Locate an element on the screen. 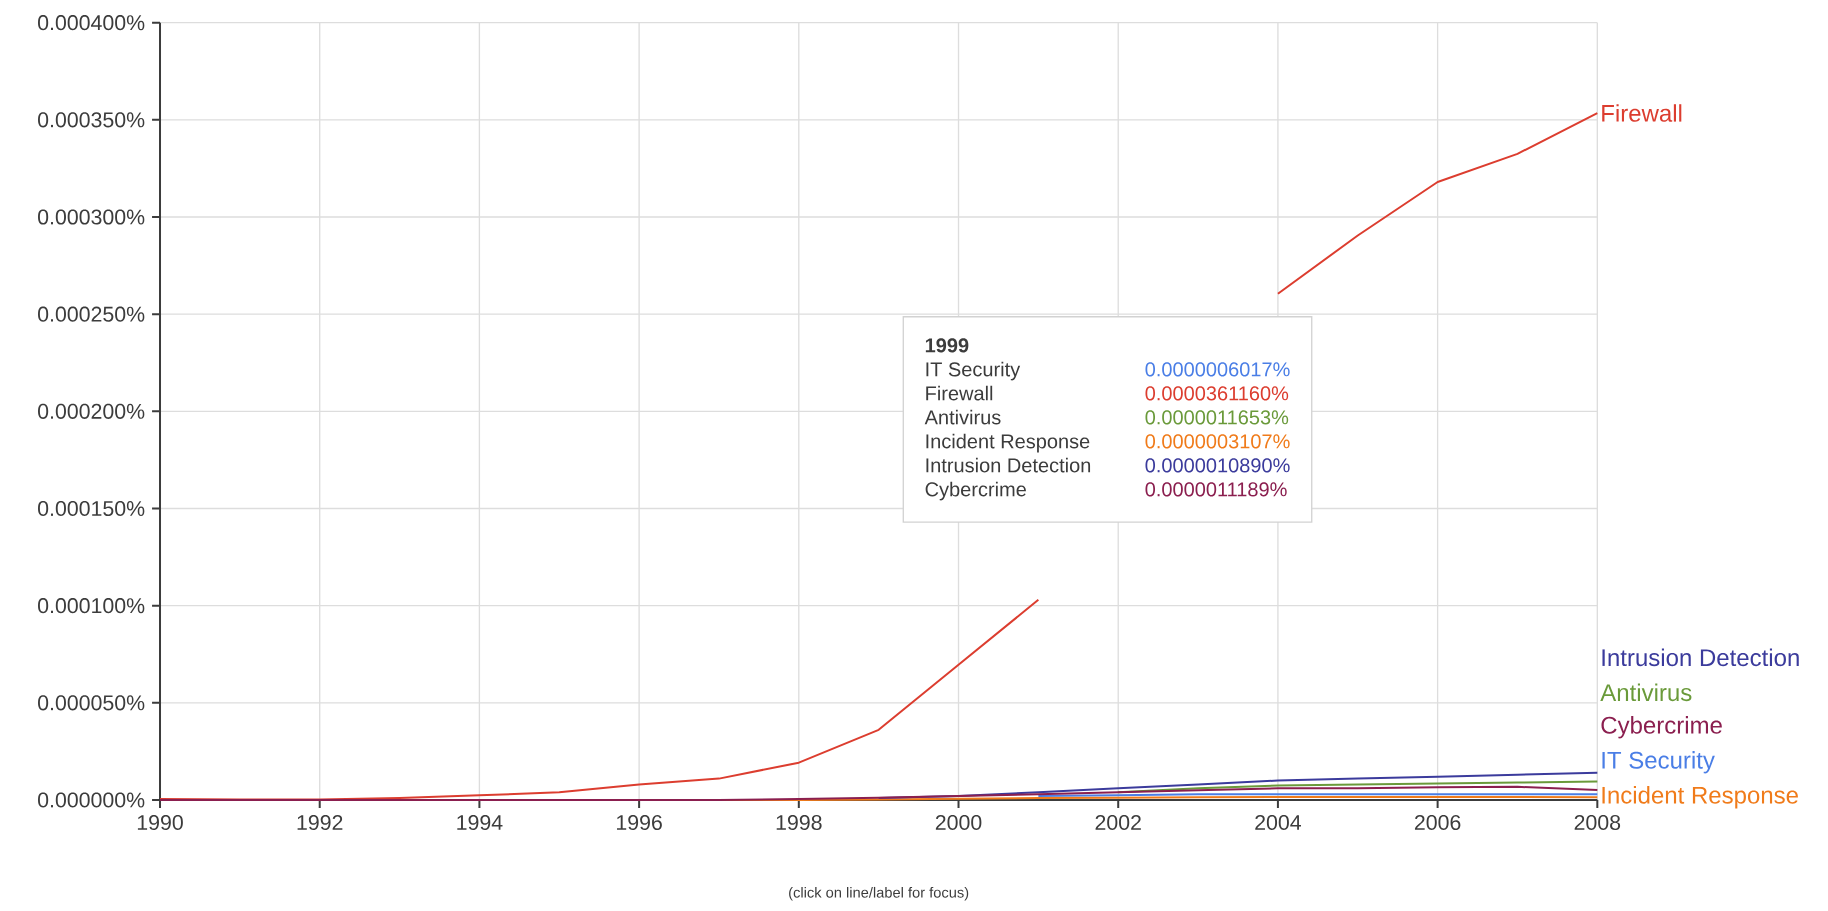  annotation: Cybercrime is located at coordinates (975, 491).